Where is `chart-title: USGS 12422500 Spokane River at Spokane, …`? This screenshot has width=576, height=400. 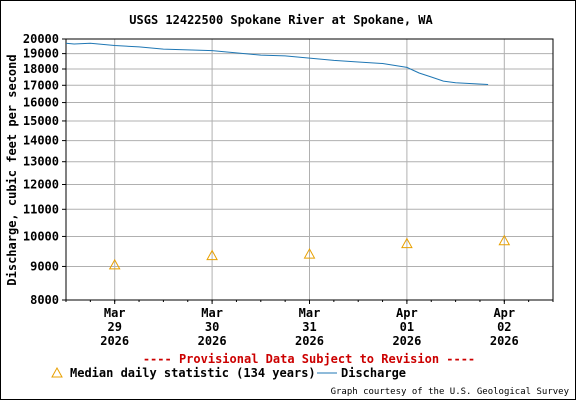
chart-title: USGS 12422500 Spokane River at Spokane, … is located at coordinates (281, 20).